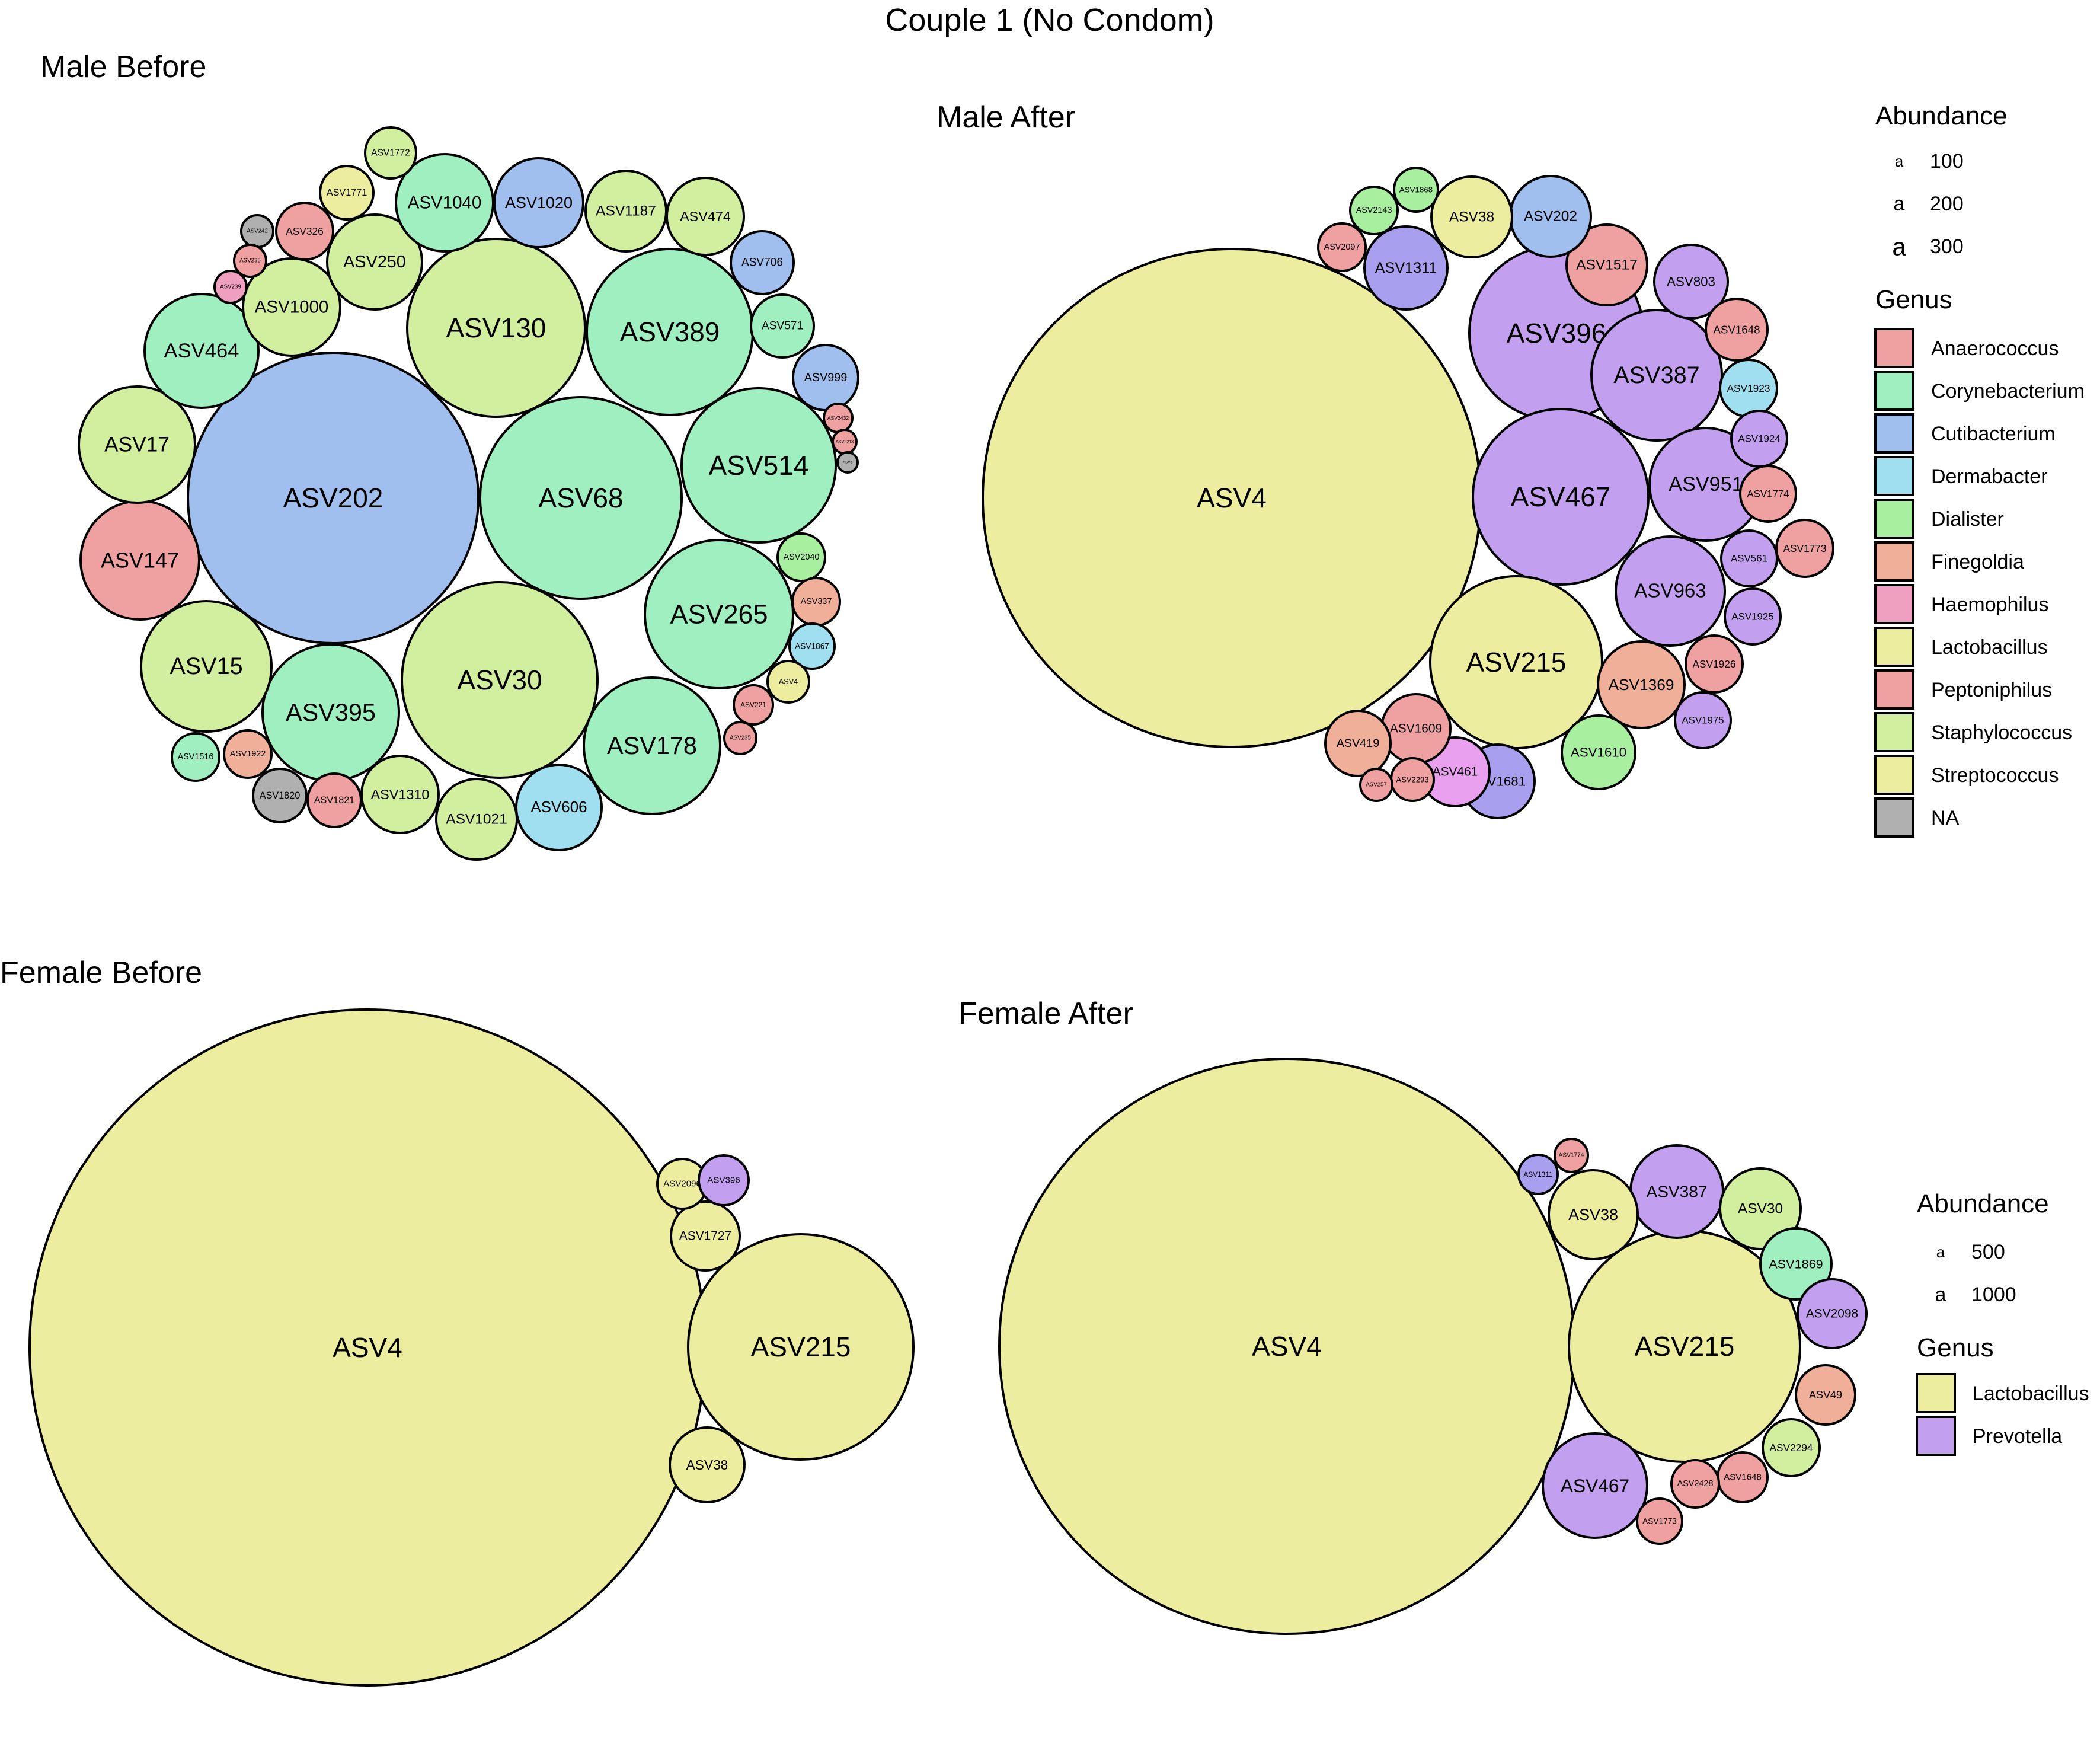 Image resolution: width=2100 pixels, height=1750 pixels. What do you see at coordinates (1045, 1014) in the screenshot?
I see `panel-title: Female After` at bounding box center [1045, 1014].